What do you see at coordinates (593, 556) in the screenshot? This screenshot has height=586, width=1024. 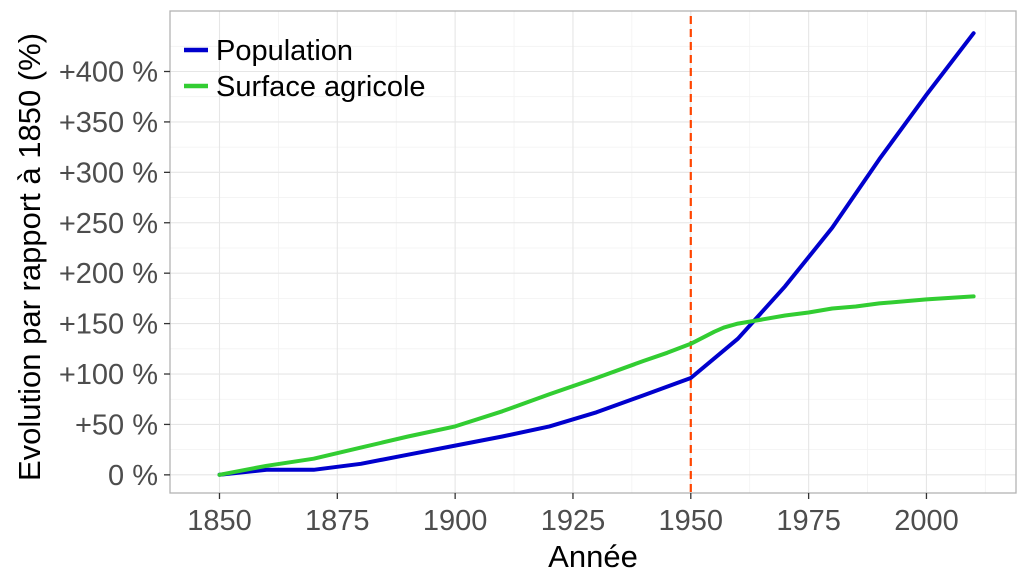 I see `x-axis-title: Année` at bounding box center [593, 556].